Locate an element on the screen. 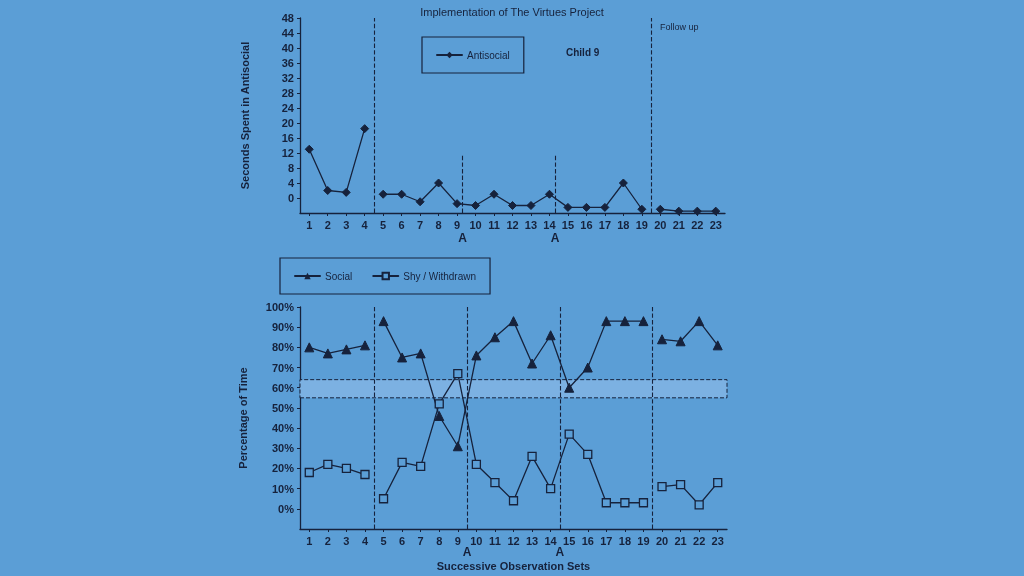 Image resolution: width=1024 pixels, height=576 pixels. x-tick-label: 18 is located at coordinates (623, 224).